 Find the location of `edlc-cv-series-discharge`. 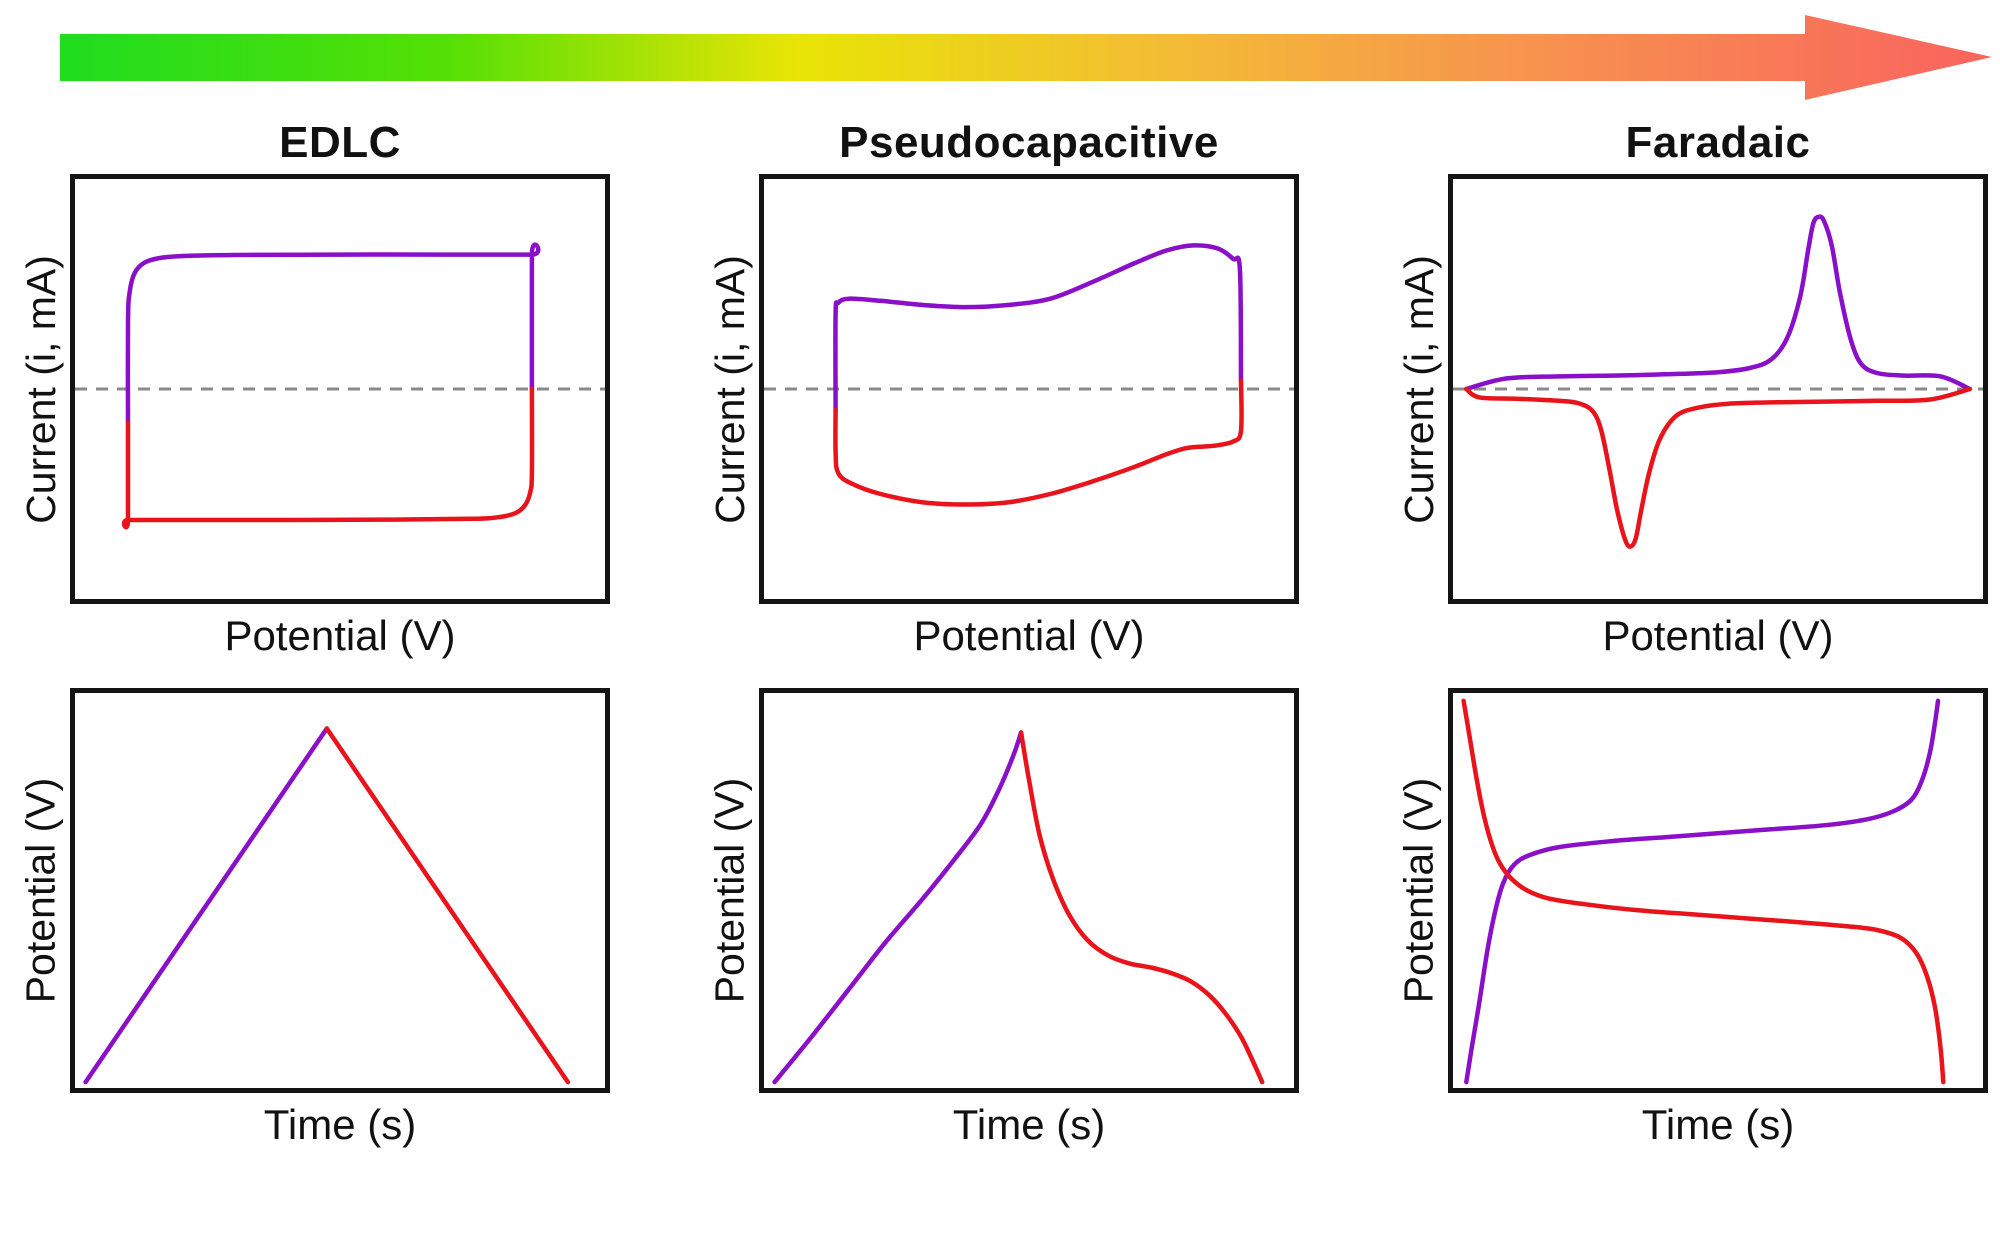

edlc-cv-series-discharge is located at coordinates (328, 458).